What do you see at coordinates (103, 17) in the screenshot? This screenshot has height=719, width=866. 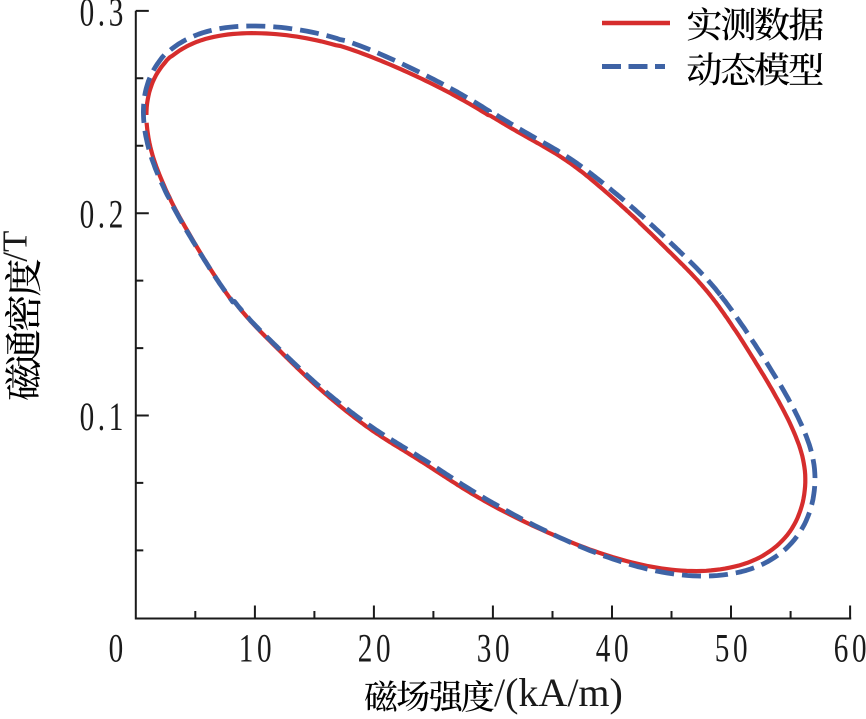 I see `svg-text: 0.3` at bounding box center [103, 17].